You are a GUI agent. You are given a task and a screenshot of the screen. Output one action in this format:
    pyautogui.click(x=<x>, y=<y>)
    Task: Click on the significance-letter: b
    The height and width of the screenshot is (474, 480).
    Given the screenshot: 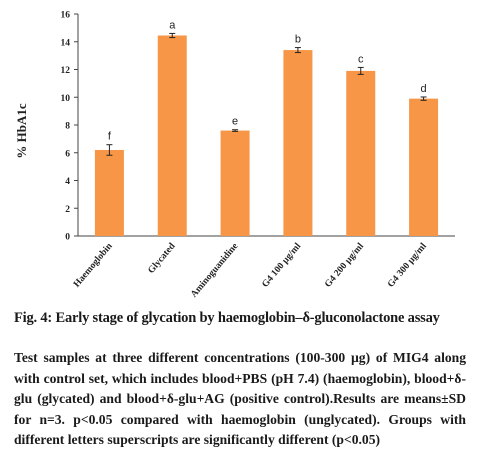 What is the action you would take?
    pyautogui.click(x=298, y=40)
    